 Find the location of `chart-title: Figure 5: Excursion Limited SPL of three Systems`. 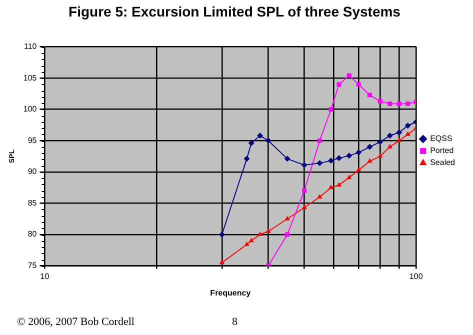

chart-title: Figure 5: Excursion Limited SPL of three Systems is located at coordinates (234, 11).